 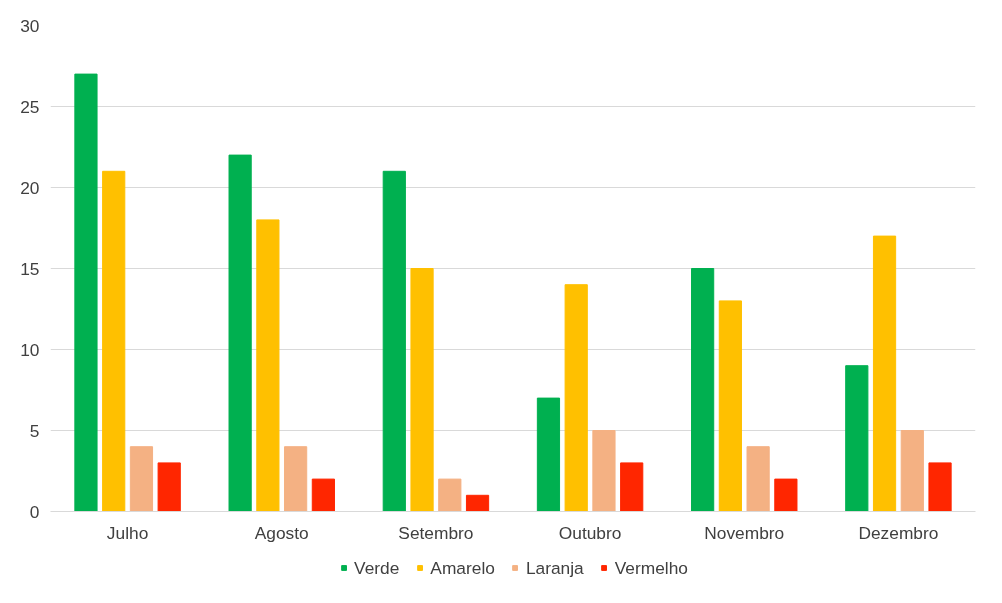 What do you see at coordinates (30, 25) in the screenshot?
I see `y-tick-label: 30` at bounding box center [30, 25].